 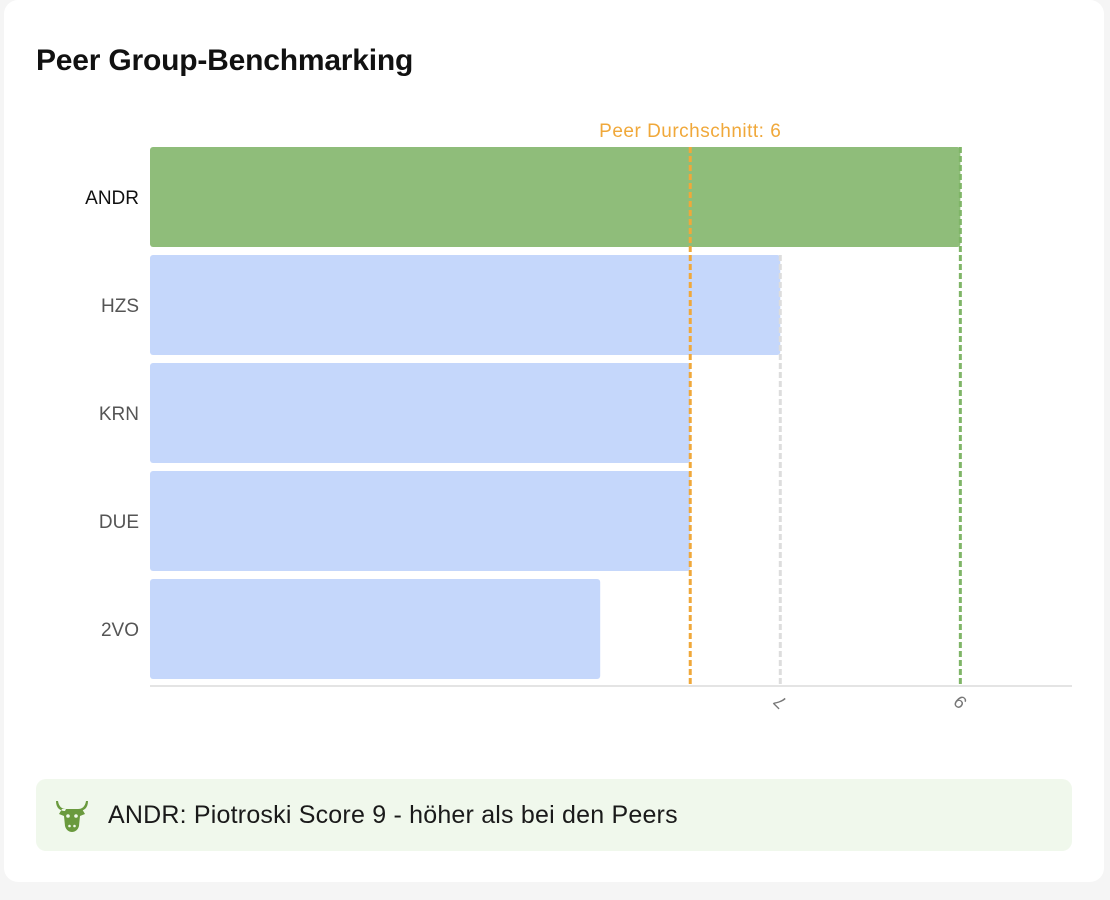 I want to click on category-label-hzs: HZS, so click(x=120, y=306).